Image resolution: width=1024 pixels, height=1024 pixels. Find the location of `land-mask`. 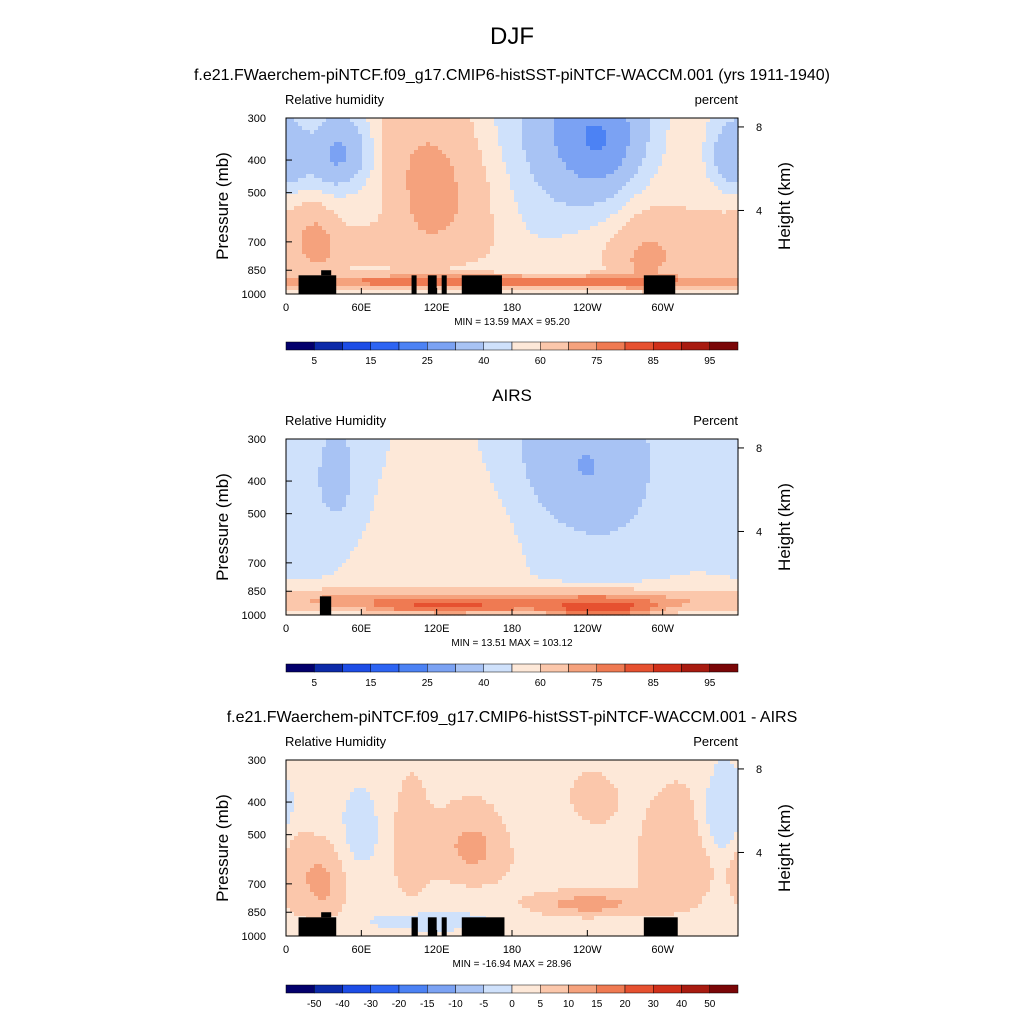

land-mask is located at coordinates (326, 273).